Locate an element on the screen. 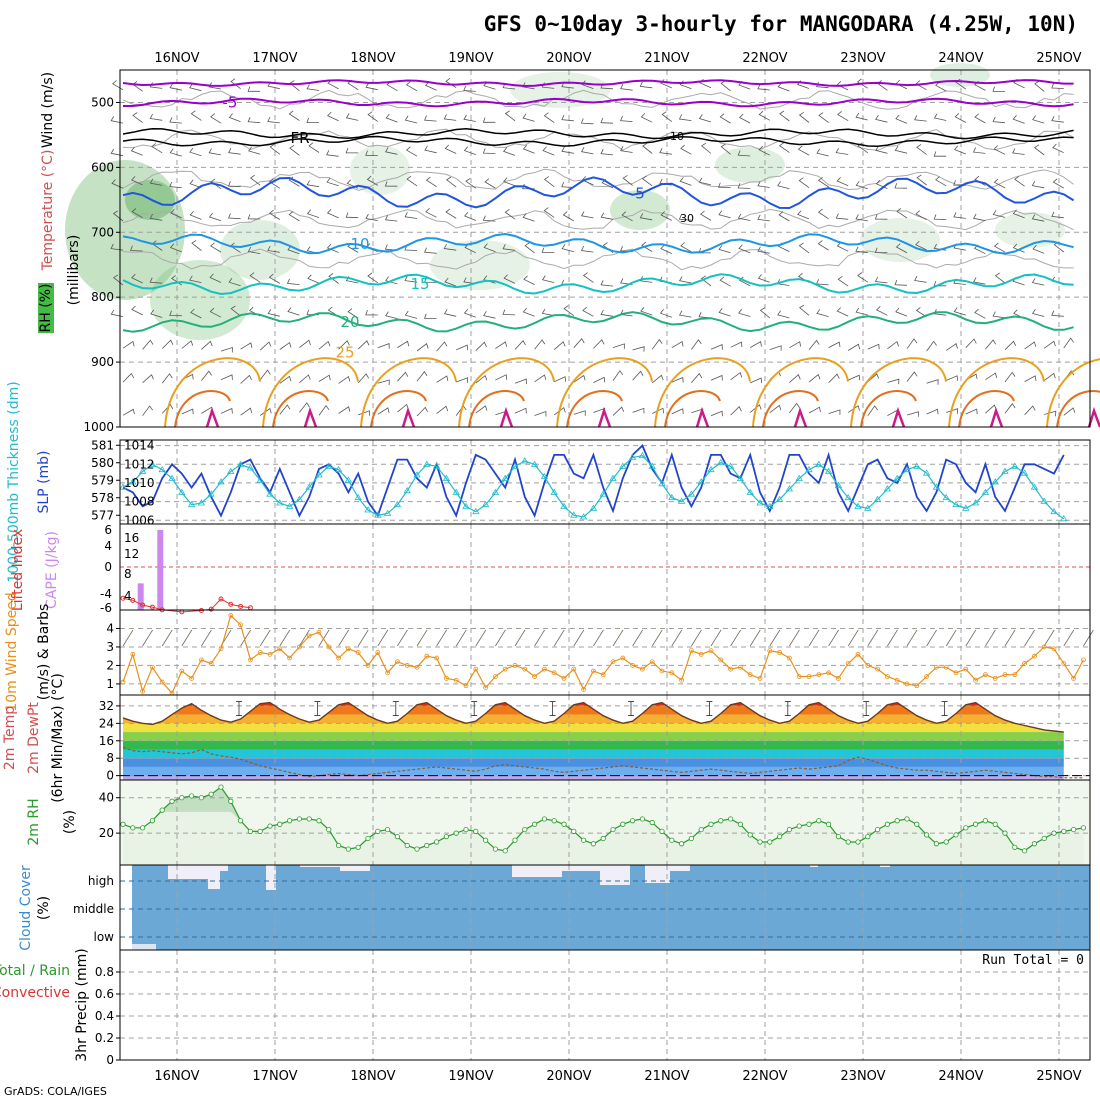 The image size is (1100, 1100). temp-max-whisker is located at coordinates (239, 708).